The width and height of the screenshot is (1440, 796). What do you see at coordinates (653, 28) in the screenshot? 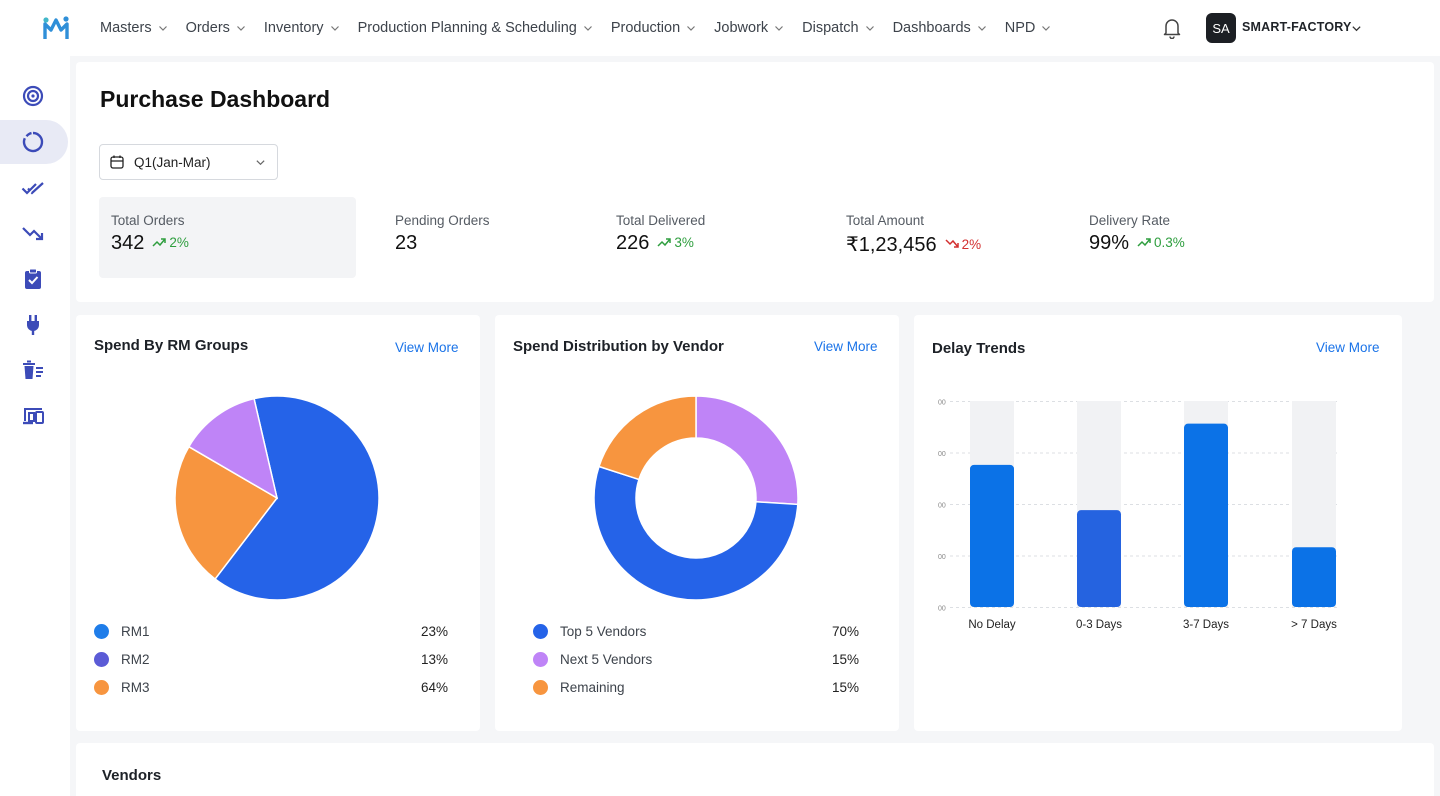
I see `nav-menu-production: Production` at bounding box center [653, 28].